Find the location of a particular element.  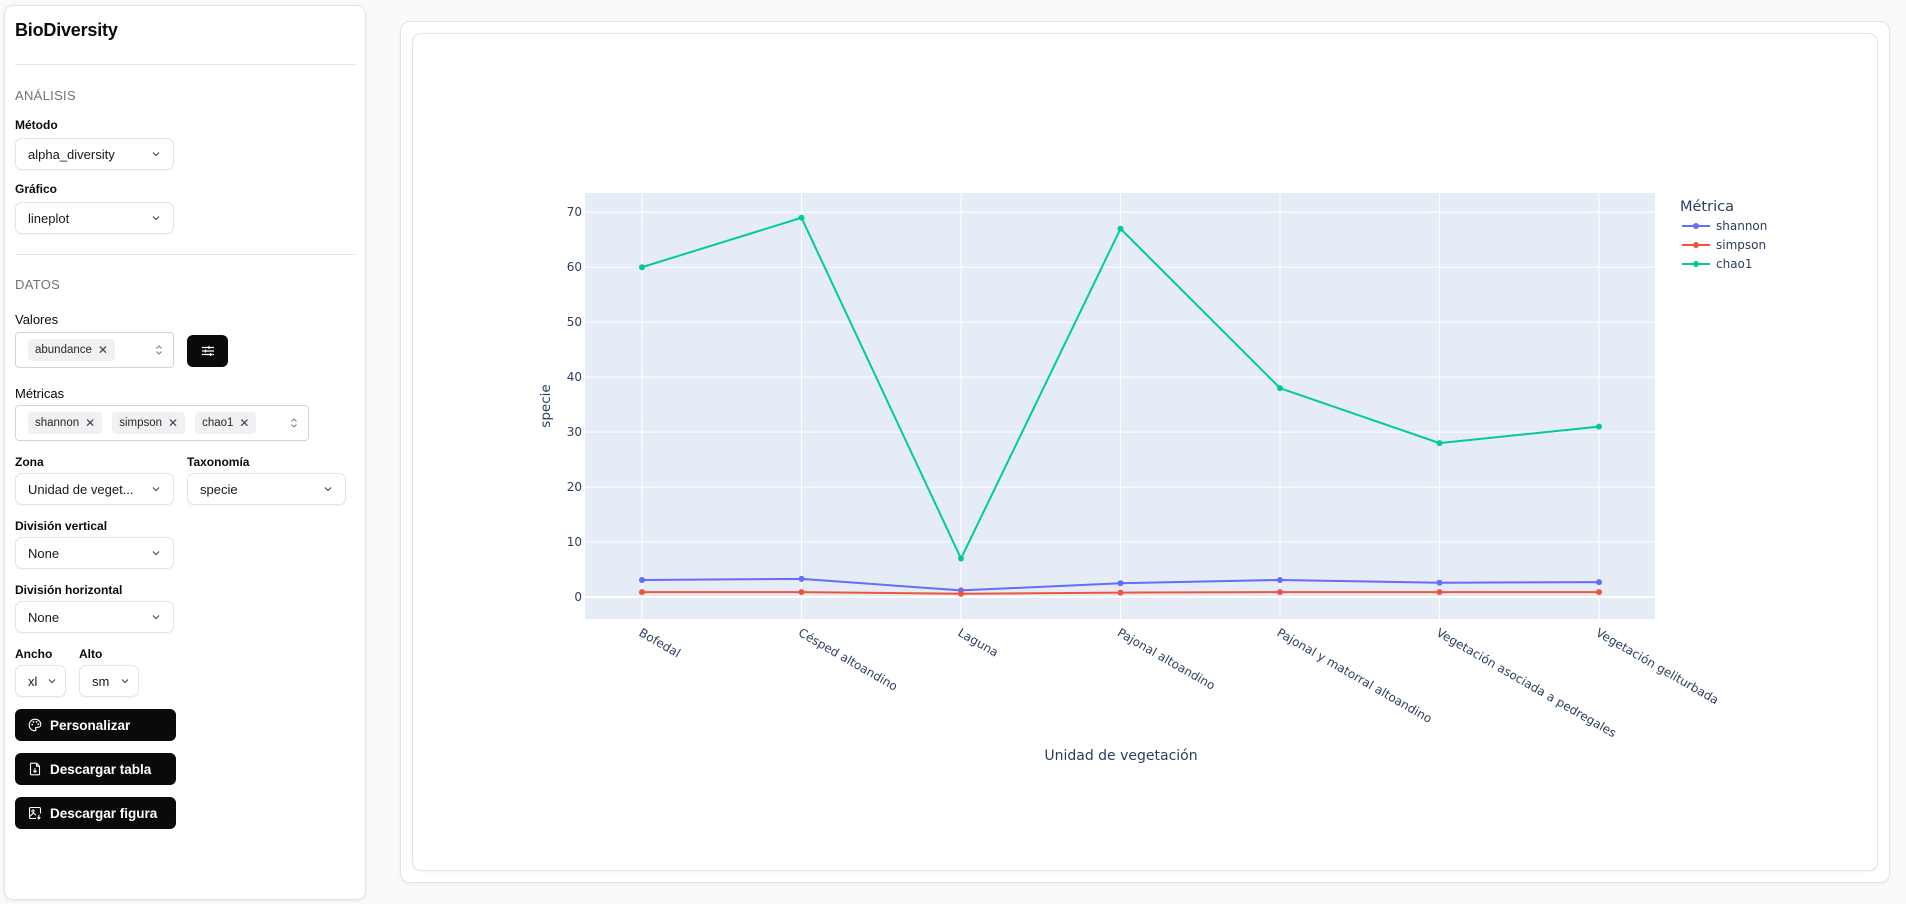

svg-text: shannon is located at coordinates (1741, 226).